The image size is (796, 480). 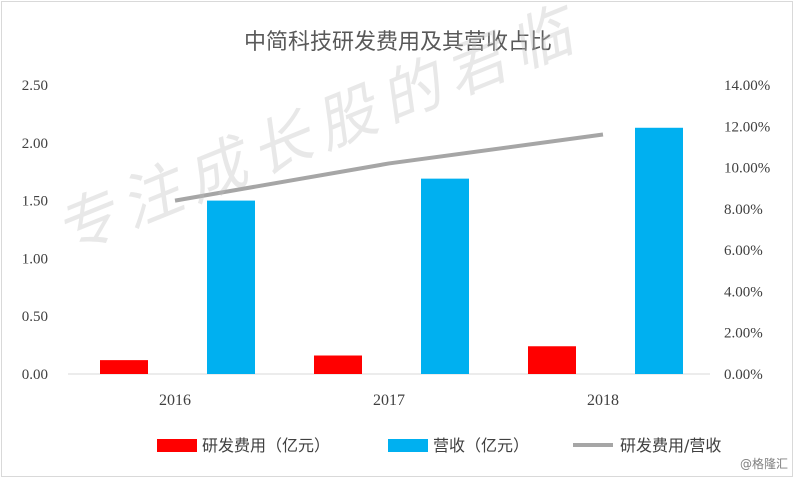 I want to click on left-axis-ticks: 0.00 0.50 1.00 1.50 2.00 2.50, so click(x=35, y=230).